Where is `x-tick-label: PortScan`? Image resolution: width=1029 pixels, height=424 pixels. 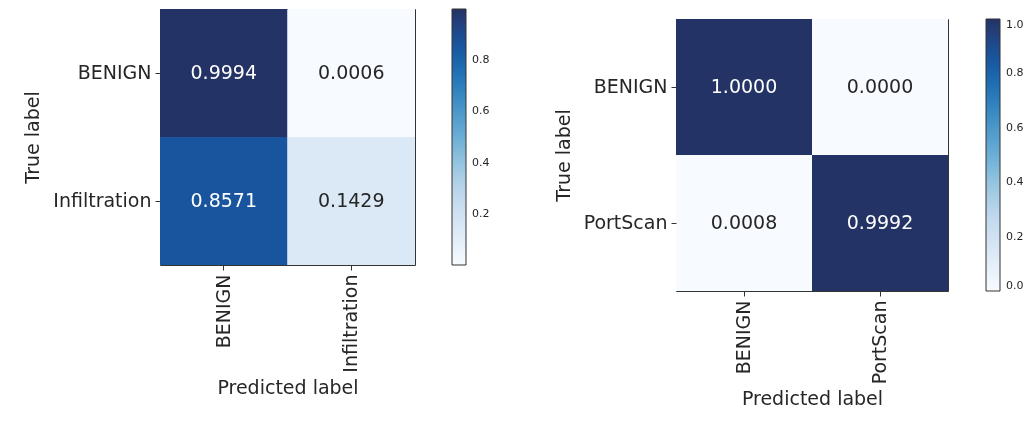
x-tick-label: PortScan is located at coordinates (879, 342).